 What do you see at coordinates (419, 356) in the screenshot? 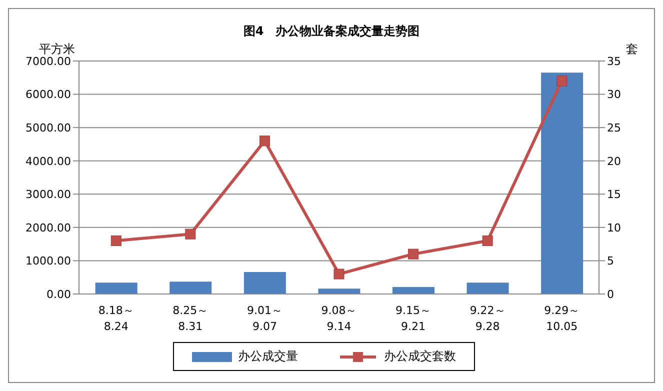
I see `legend-label: 办公成交套数` at bounding box center [419, 356].